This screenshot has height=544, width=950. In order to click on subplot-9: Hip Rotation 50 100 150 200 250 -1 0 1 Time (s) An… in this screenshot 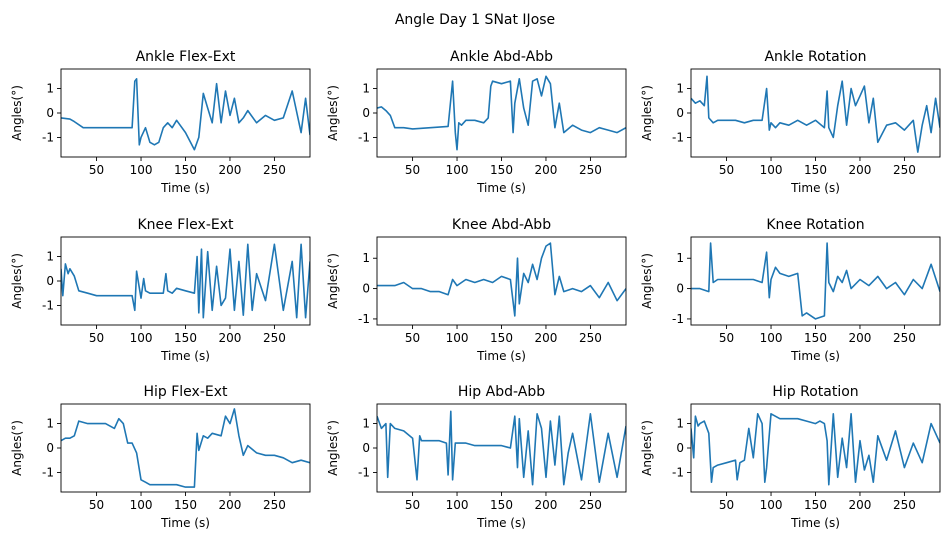, I will do `click(790, 457)`.